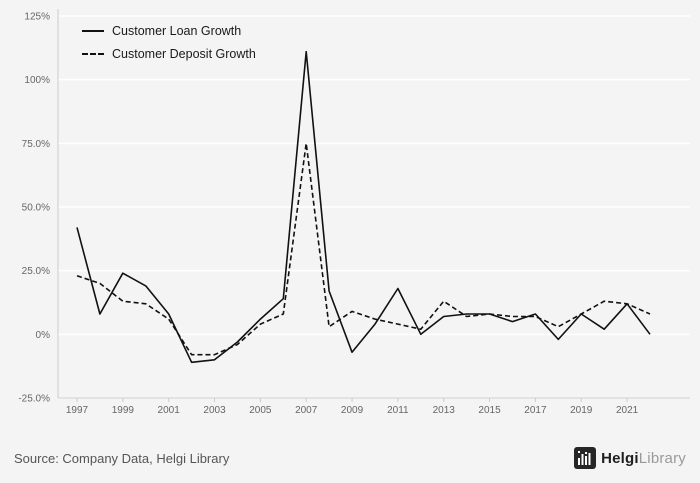  Describe the element at coordinates (36, 271) in the screenshot. I see `svg-text: 25.0%` at that location.